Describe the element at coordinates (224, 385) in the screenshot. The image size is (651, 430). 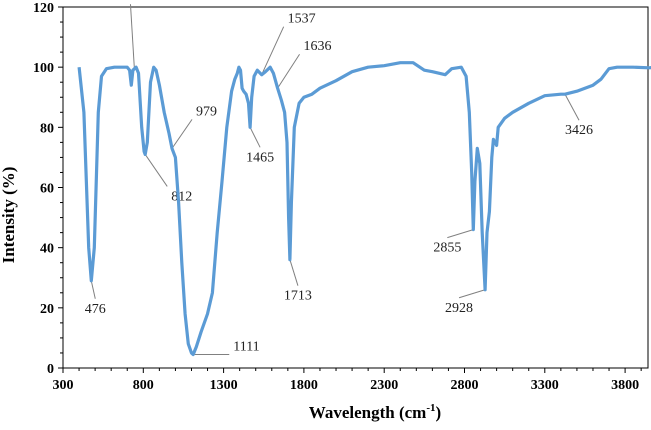
I see `x-tick-label: 1300` at that location.